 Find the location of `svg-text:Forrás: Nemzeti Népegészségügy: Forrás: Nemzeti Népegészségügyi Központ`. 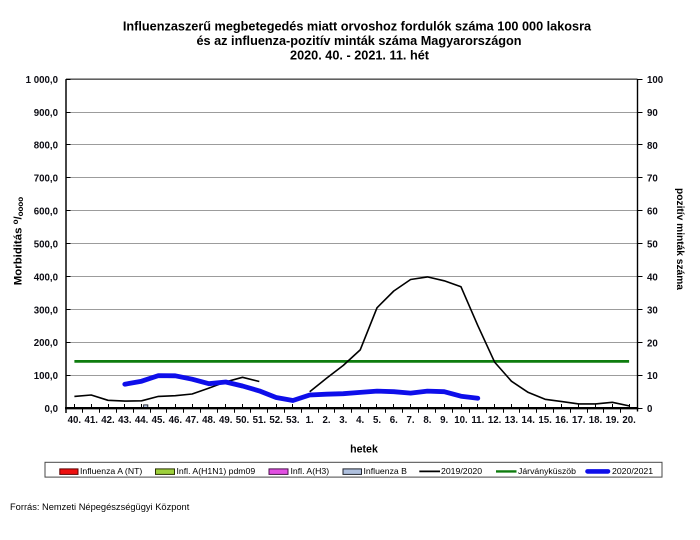

svg-text:Forrás: Nemzeti Népegészségügy: Forrás: Nemzeti Népegészségügyi Központ is located at coordinates (100, 507).